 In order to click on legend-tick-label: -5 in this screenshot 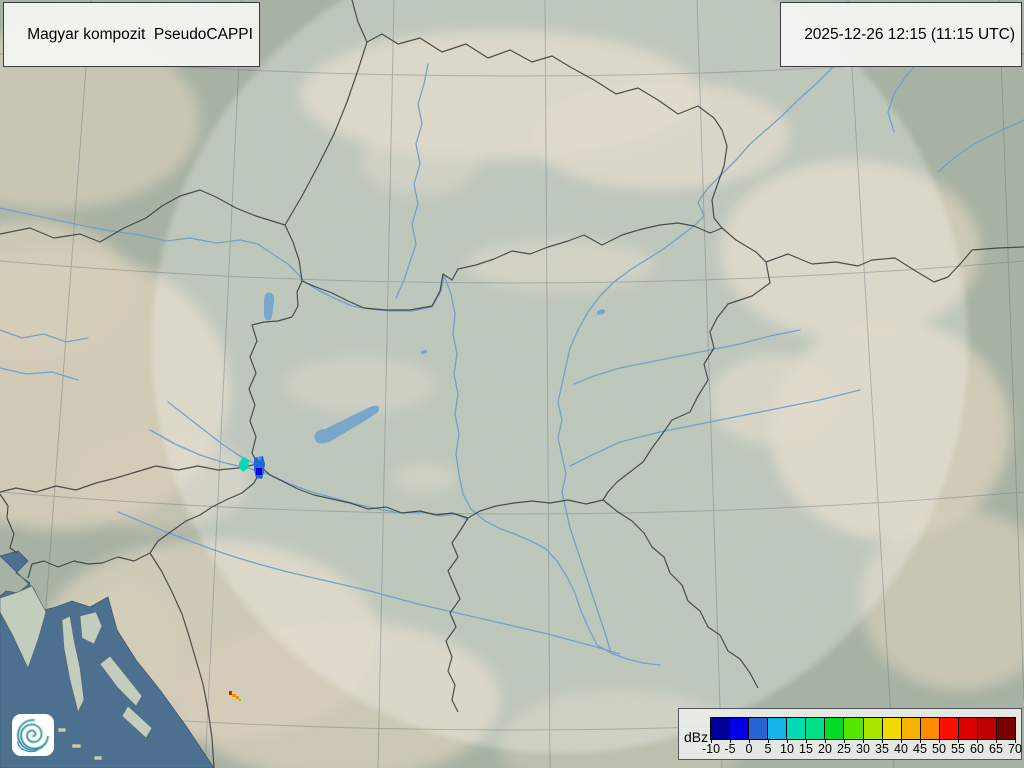, I will do `click(730, 749)`.